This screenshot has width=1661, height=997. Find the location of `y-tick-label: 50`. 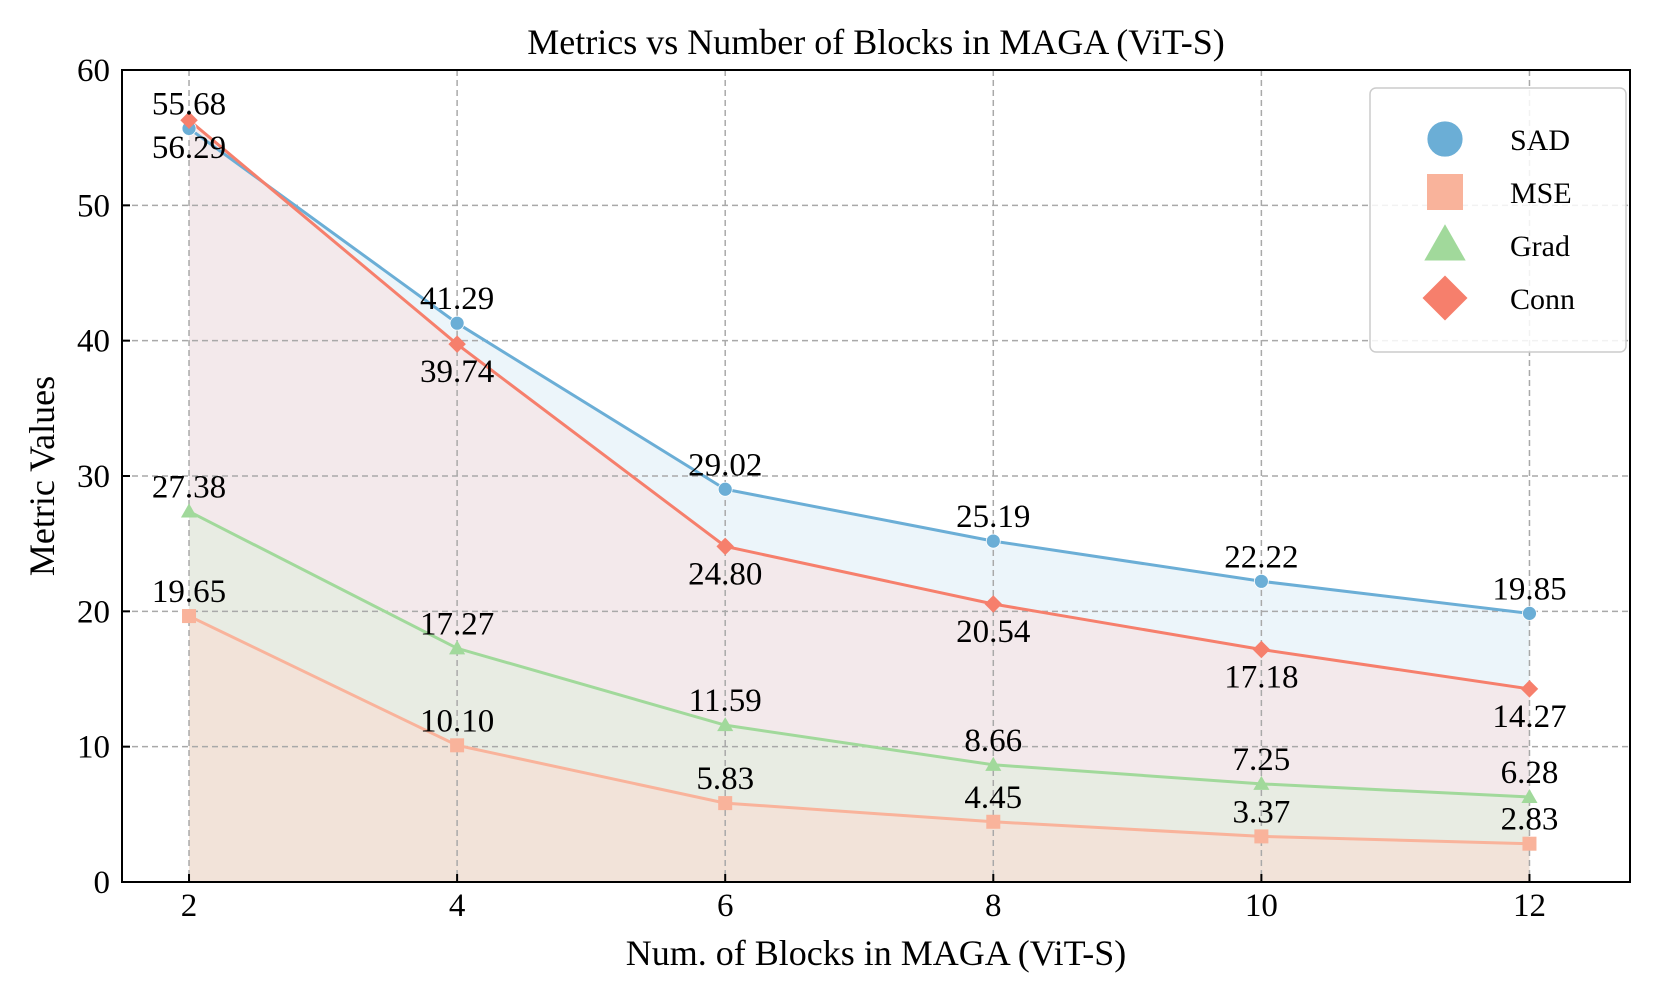

y-tick-label: 50 is located at coordinates (93, 206).